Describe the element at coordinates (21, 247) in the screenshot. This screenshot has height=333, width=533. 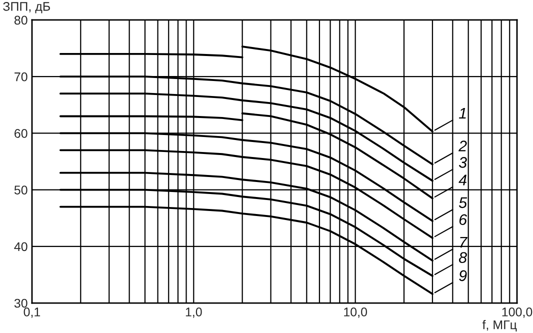
I see `y-tick-label: 40` at that location.